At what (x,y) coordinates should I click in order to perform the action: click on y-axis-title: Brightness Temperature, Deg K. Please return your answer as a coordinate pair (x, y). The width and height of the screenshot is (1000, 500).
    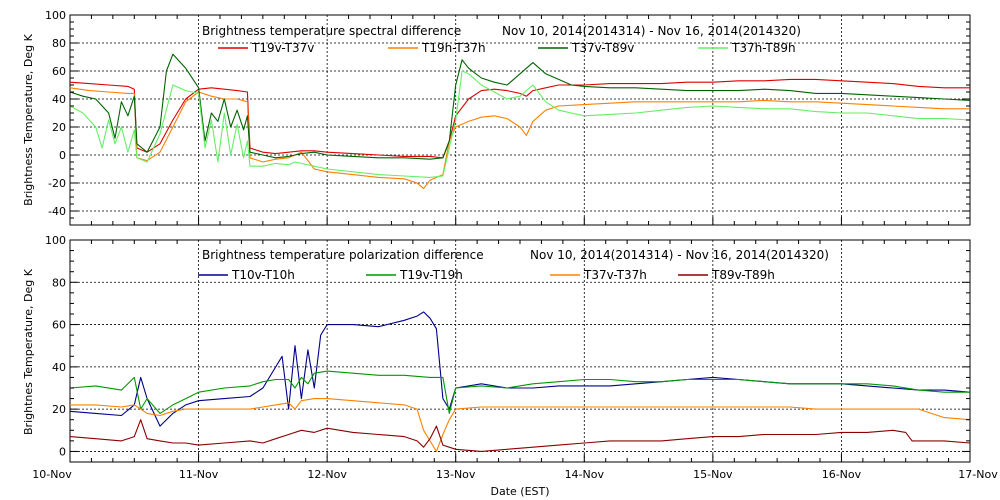
    Looking at the image, I should click on (28, 119).